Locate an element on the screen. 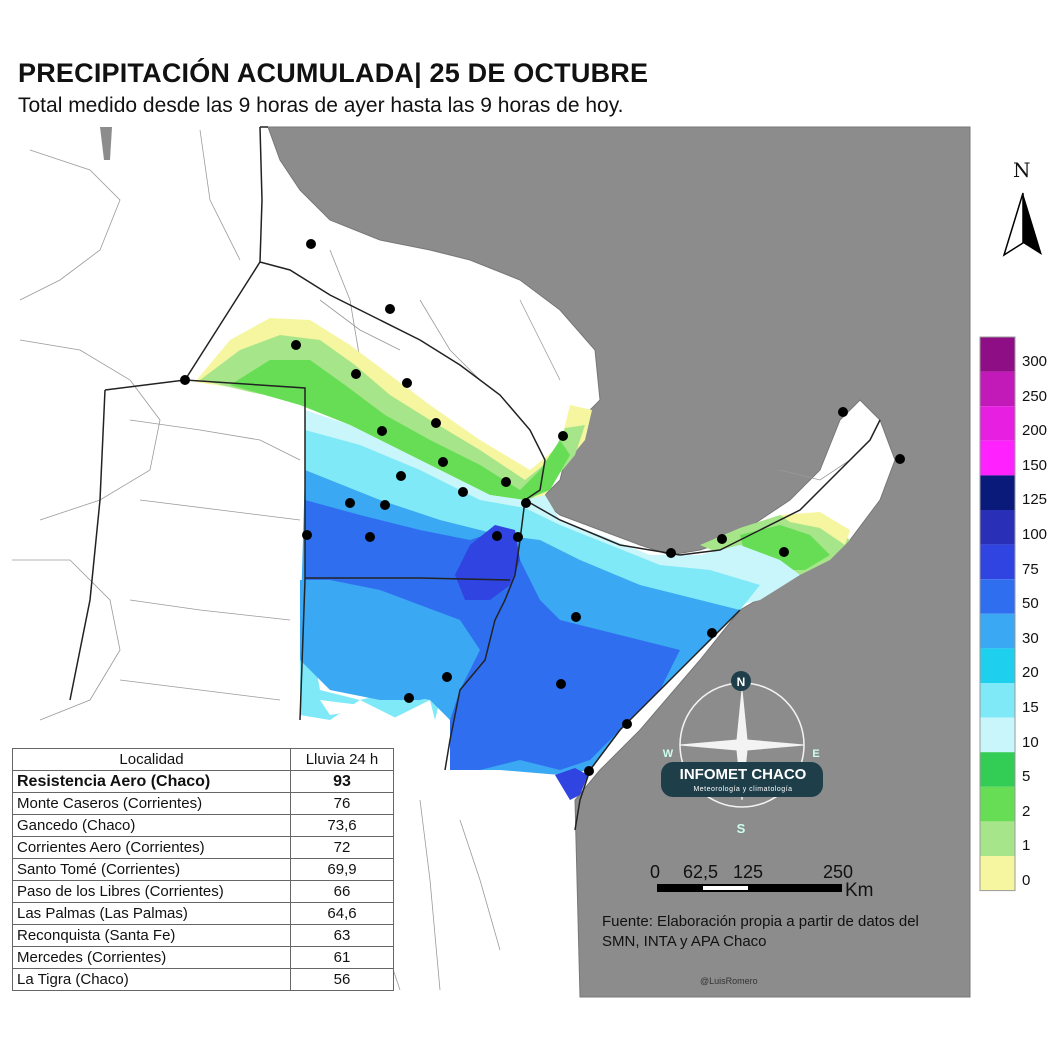 Image resolution: width=1063 pixels, height=1063 pixels. scale-bar is located at coordinates (749, 888).